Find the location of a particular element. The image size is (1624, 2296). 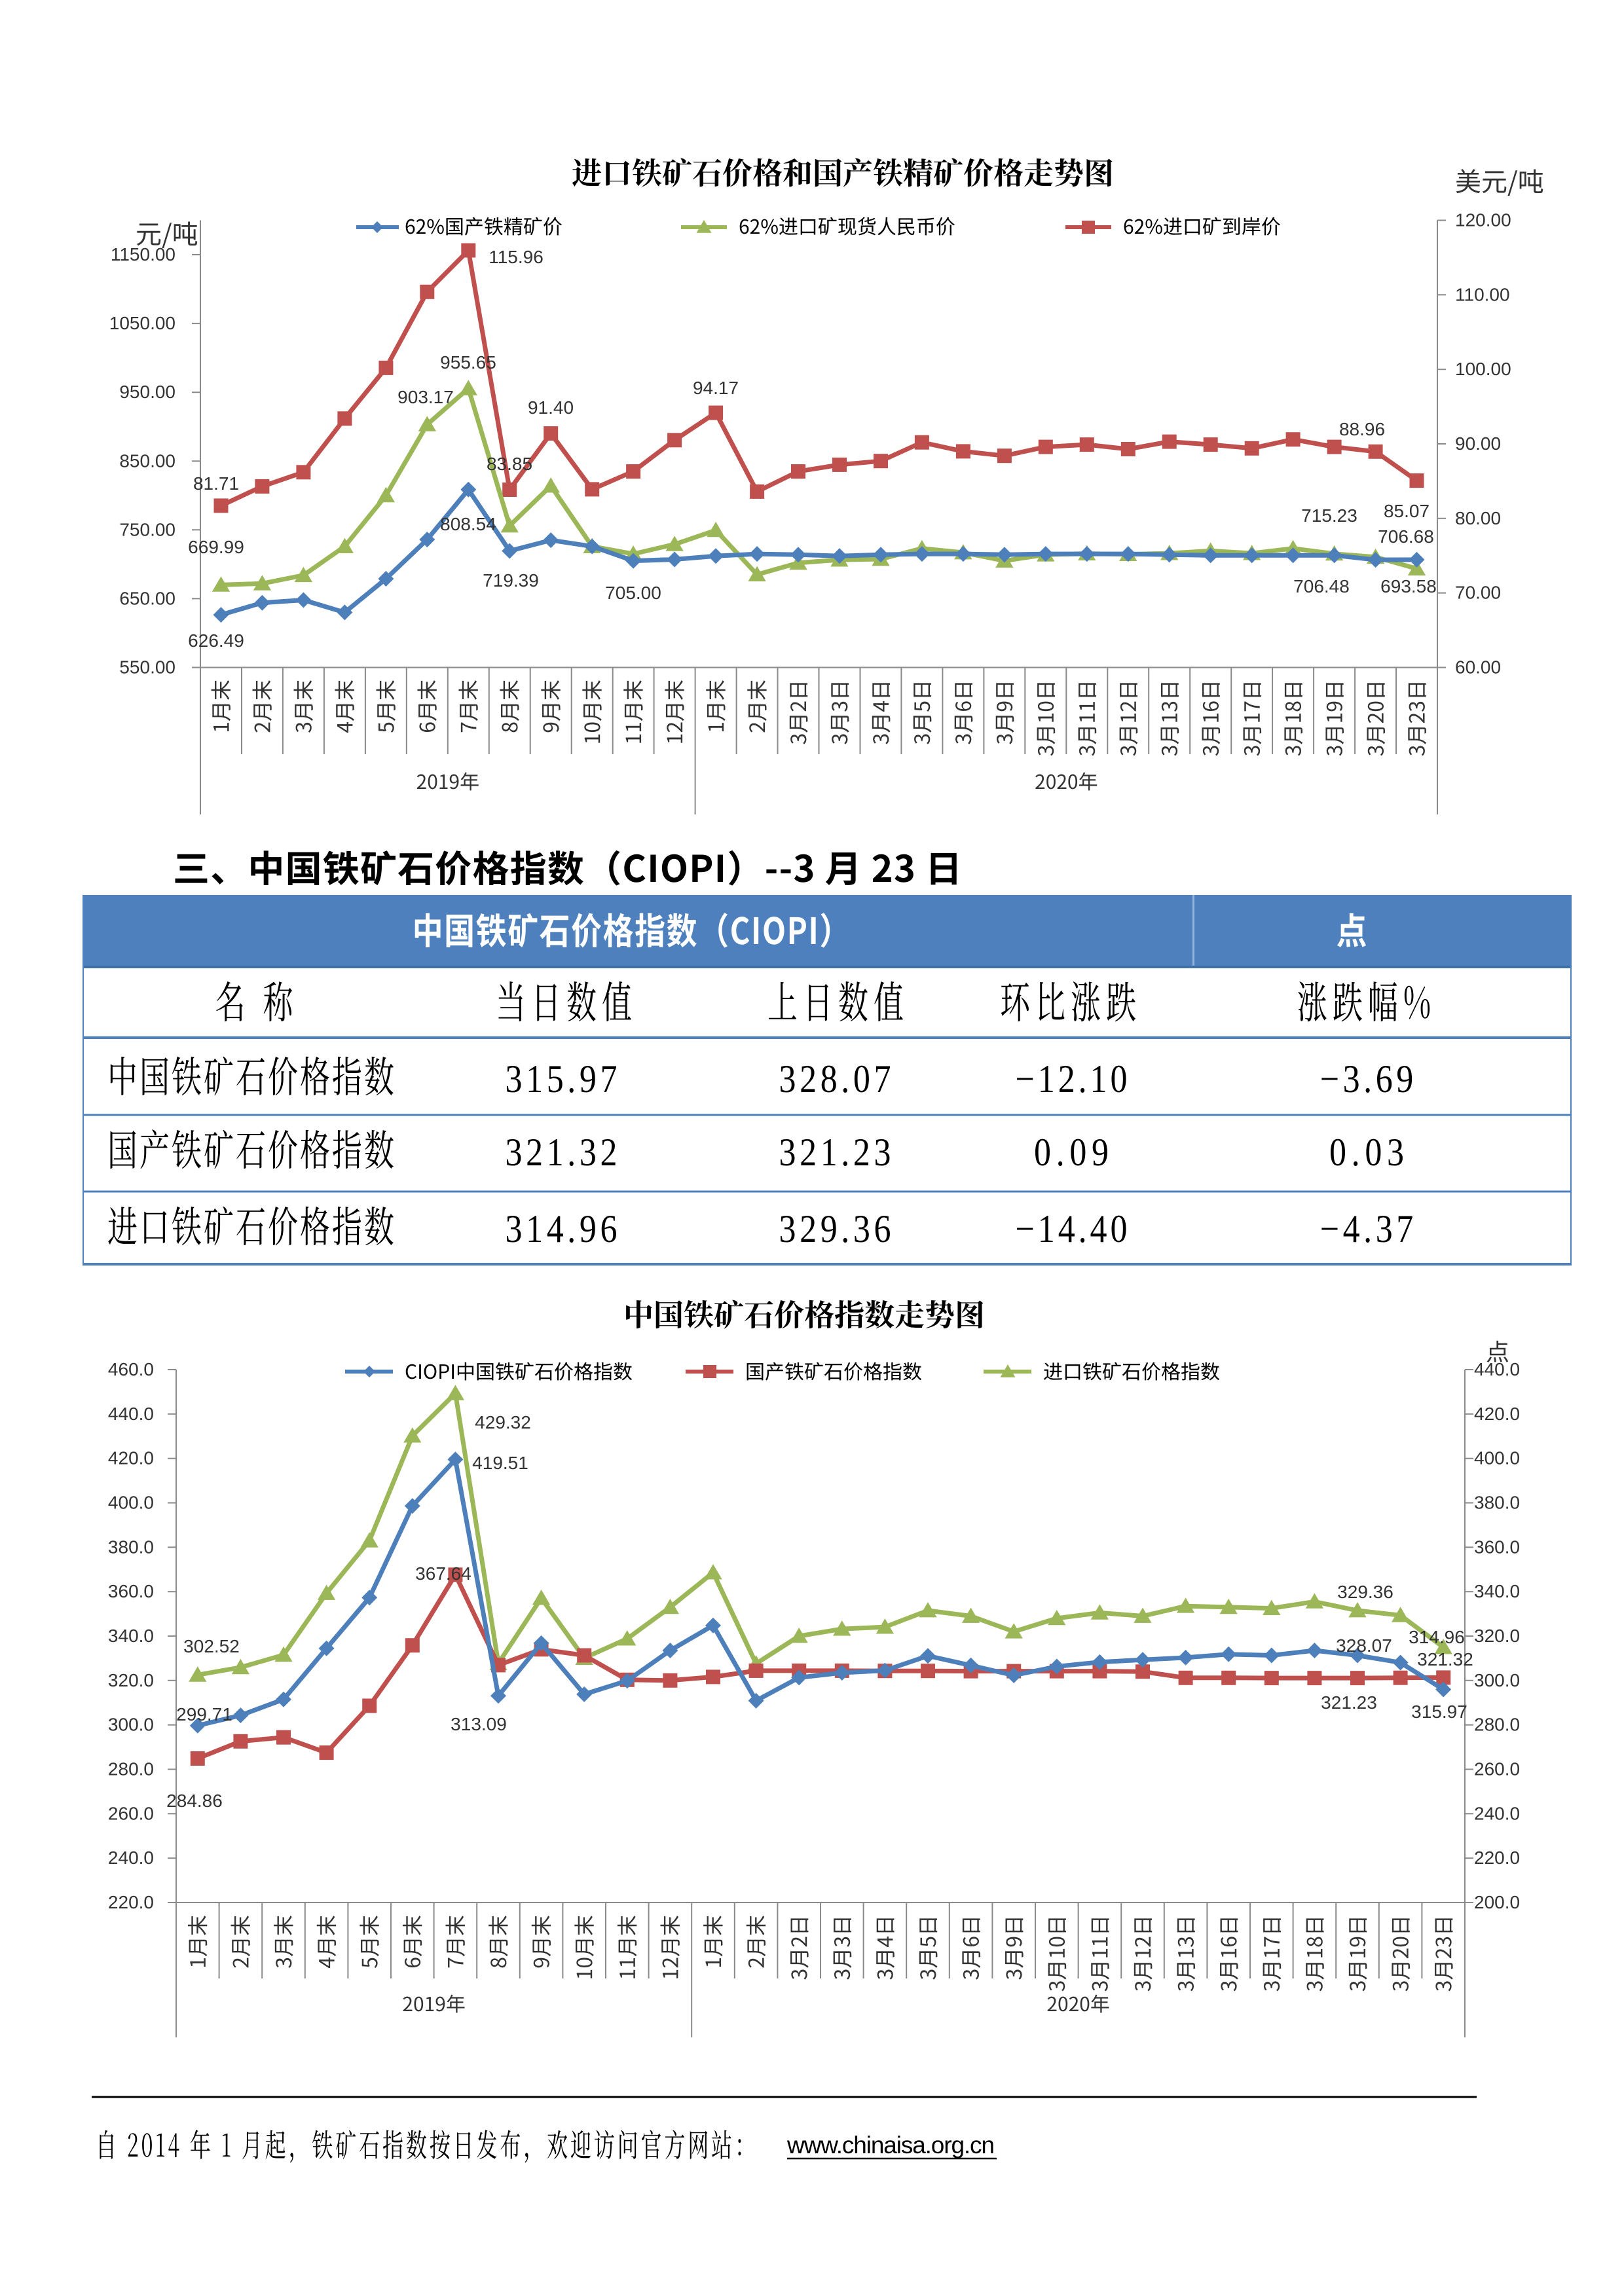

svg-text: 81.71 is located at coordinates (216, 483).